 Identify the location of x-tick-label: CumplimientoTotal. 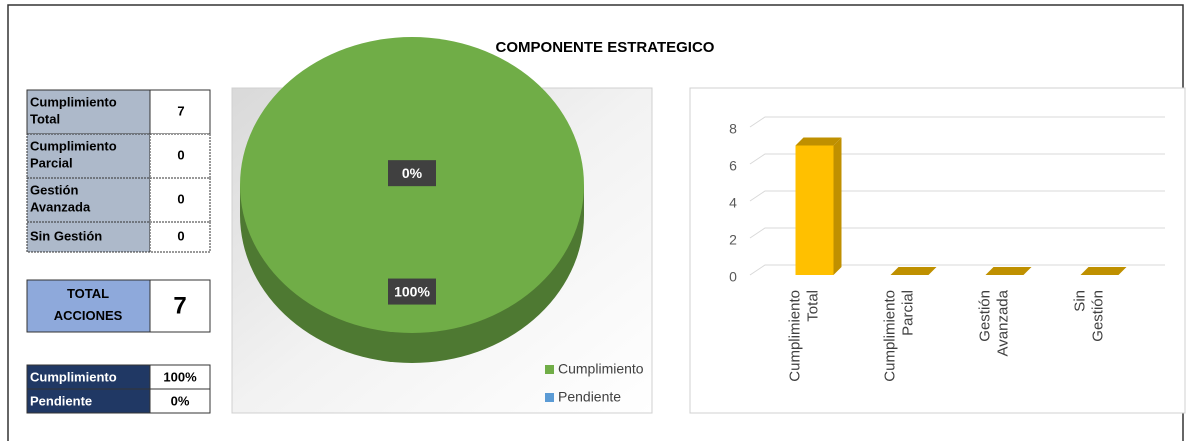
(803, 336).